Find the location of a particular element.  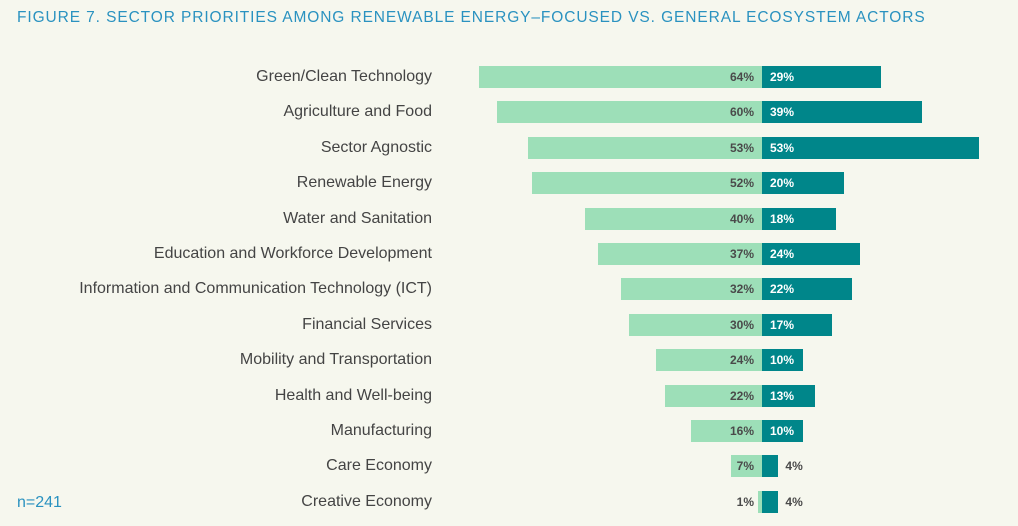

value-label-left: 60% is located at coordinates (741, 112).